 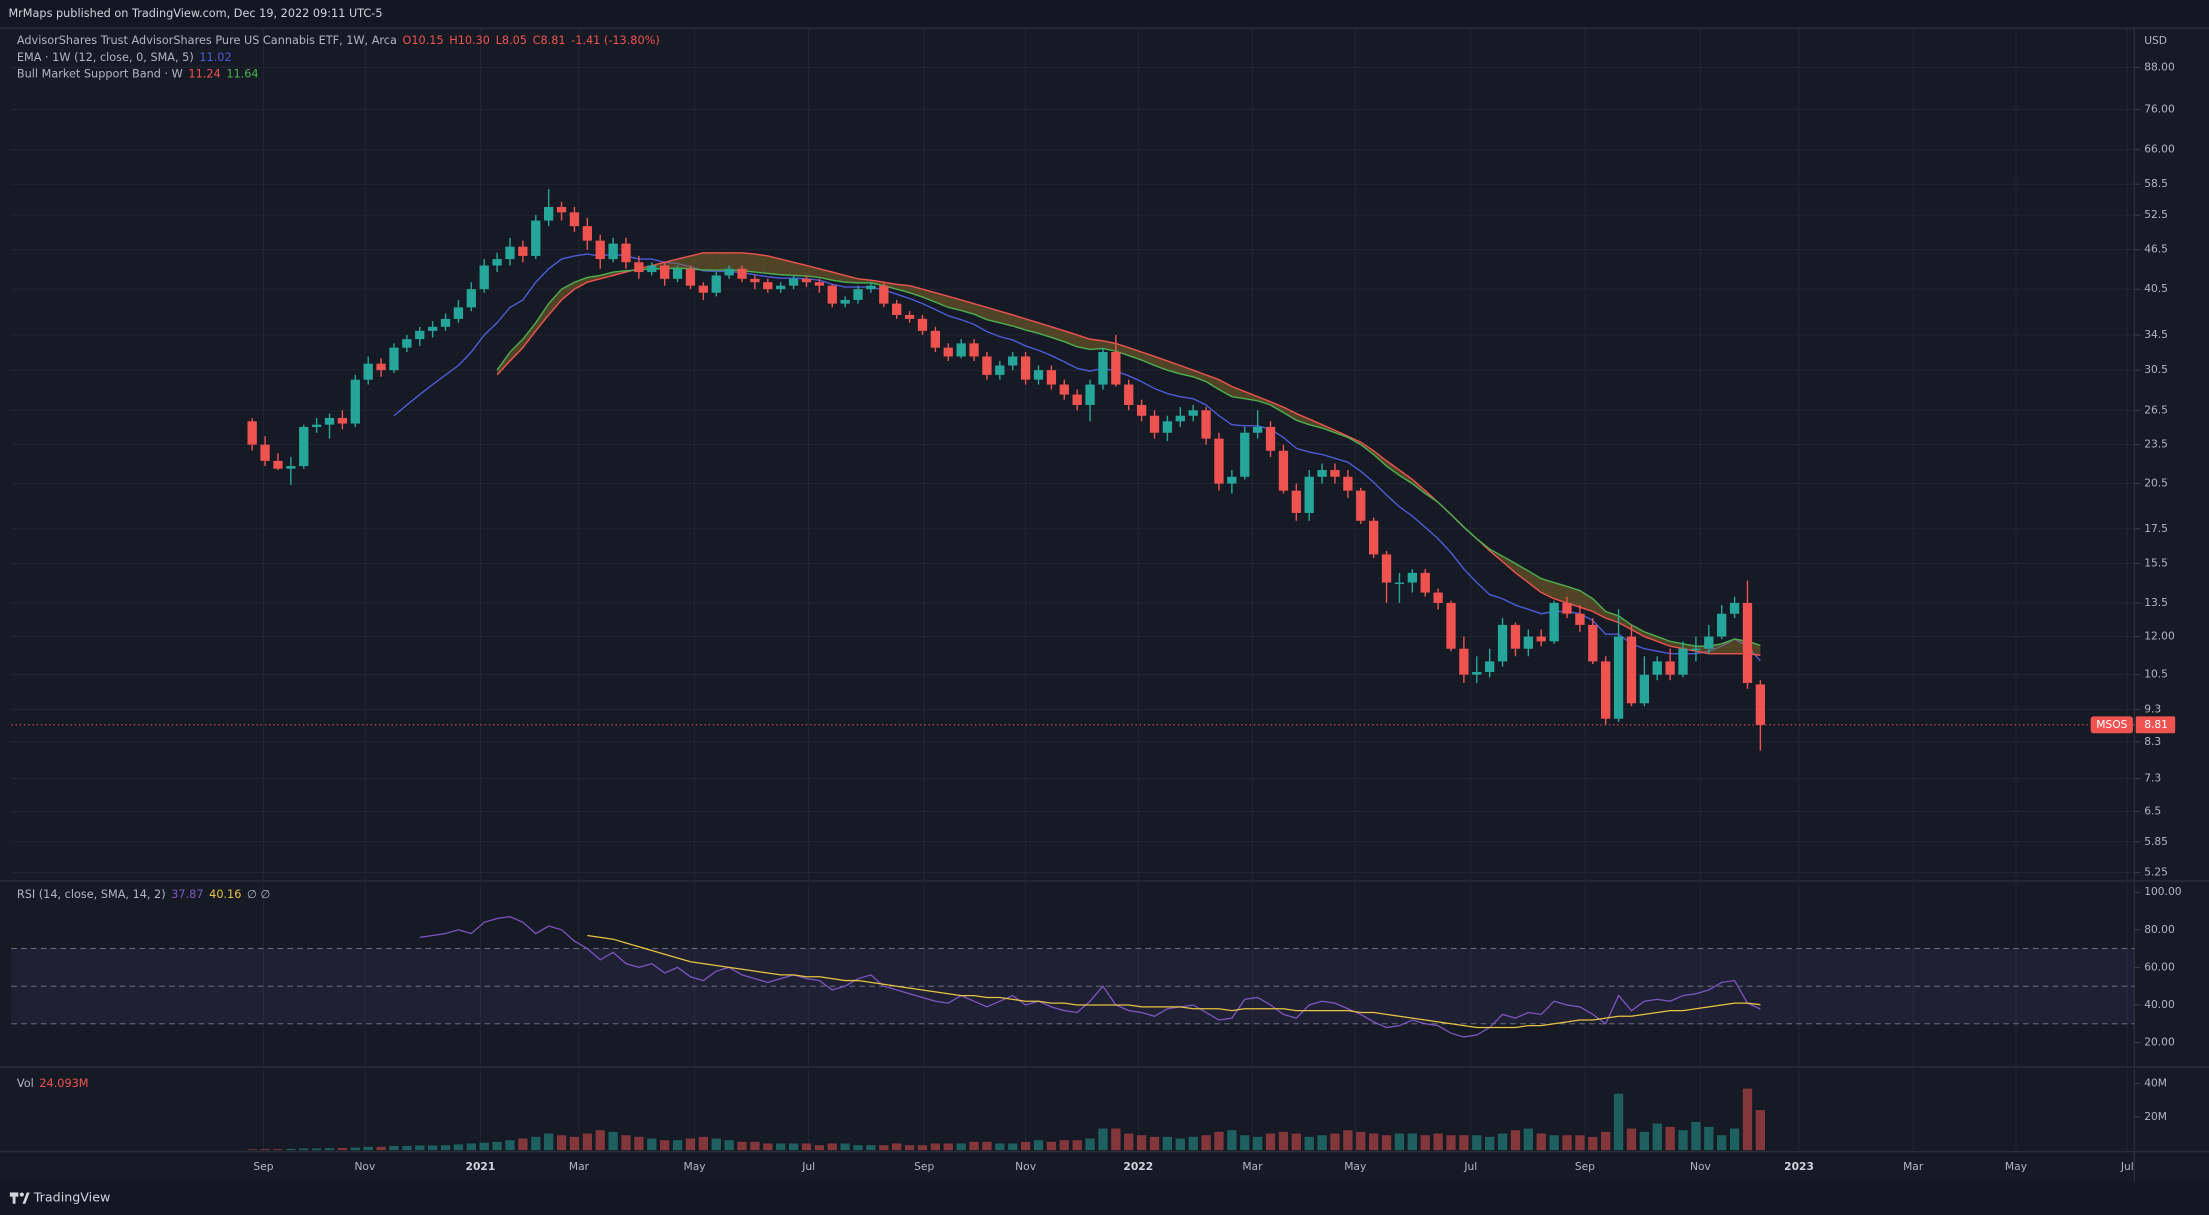 What do you see at coordinates (2156, 249) in the screenshot?
I see `y-tick-label: 46.5` at bounding box center [2156, 249].